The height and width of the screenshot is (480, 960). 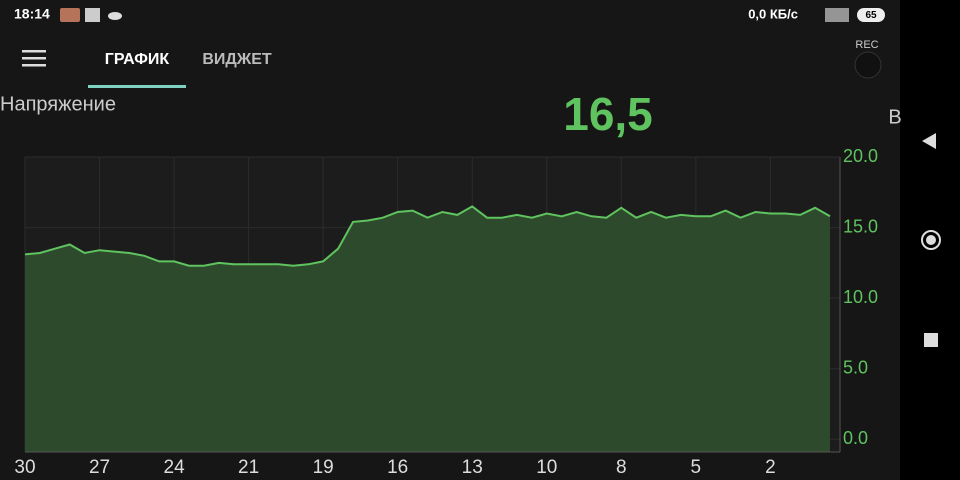 I want to click on x-tick-label: 10, so click(x=546, y=467).